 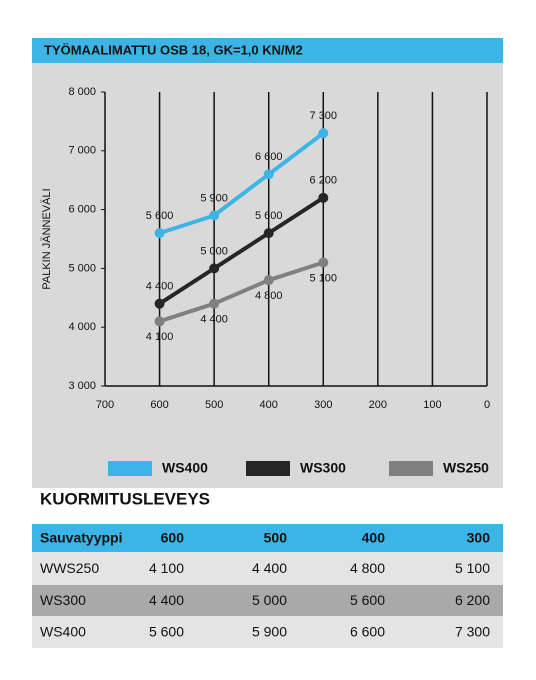 What do you see at coordinates (214, 198) in the screenshot?
I see `data-label: 5 900` at bounding box center [214, 198].